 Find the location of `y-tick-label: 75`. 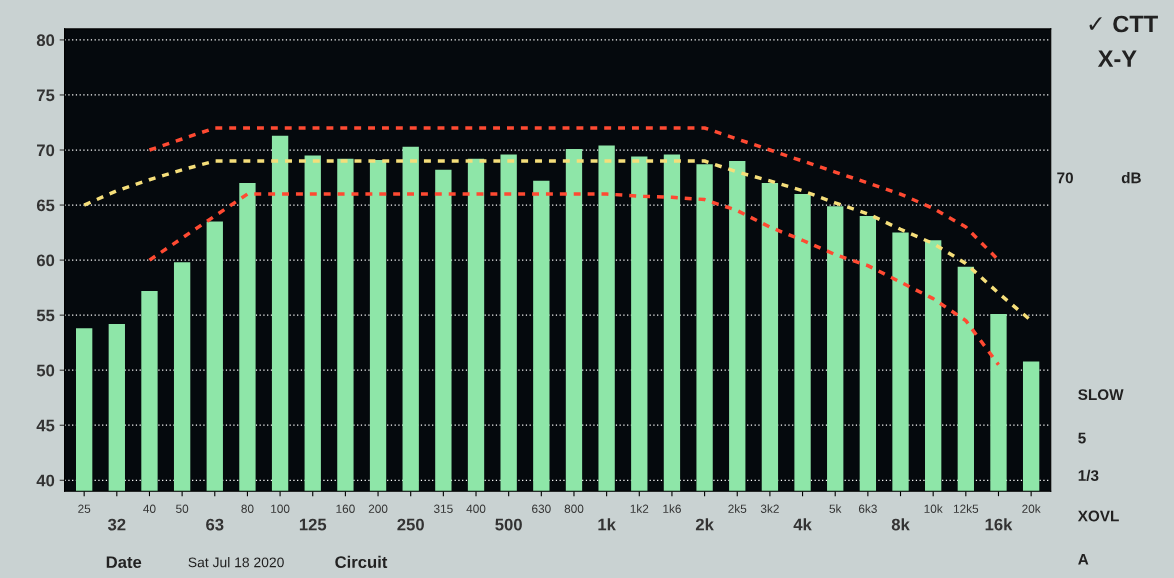

y-tick-label: 75 is located at coordinates (46, 95).